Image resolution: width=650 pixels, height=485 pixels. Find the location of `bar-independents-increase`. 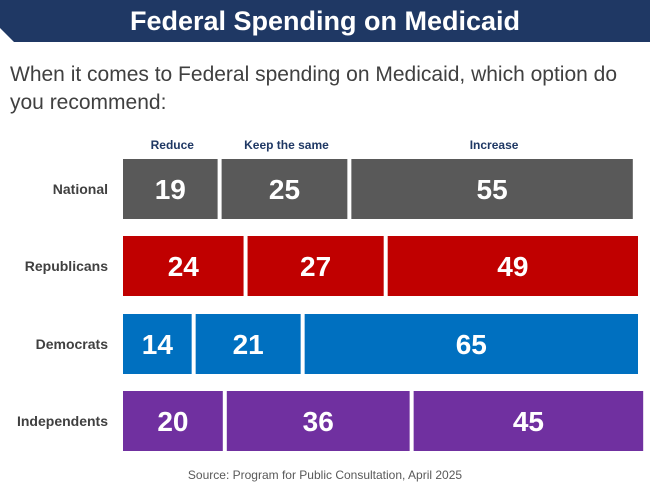

bar-independents-increase is located at coordinates (528, 421).